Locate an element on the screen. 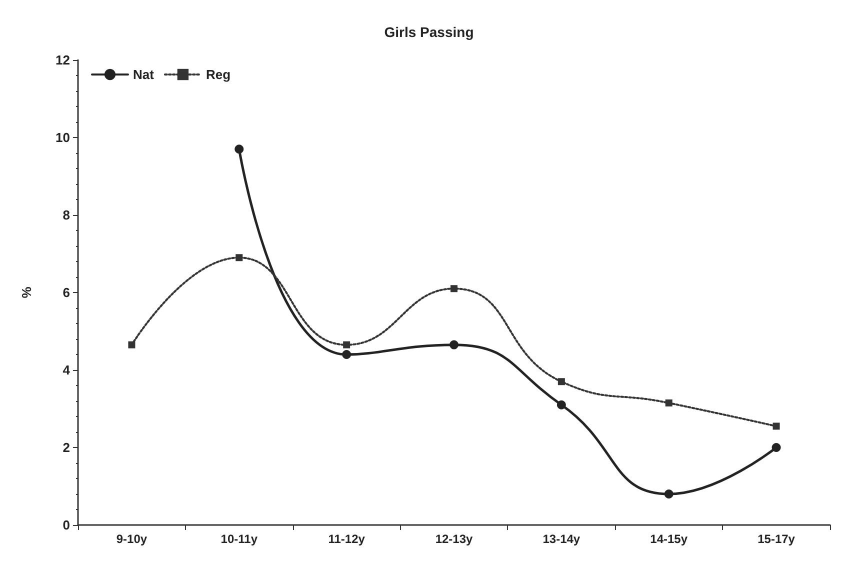 This screenshot has height=574, width=858. y-tick-label: 12 is located at coordinates (63, 60).